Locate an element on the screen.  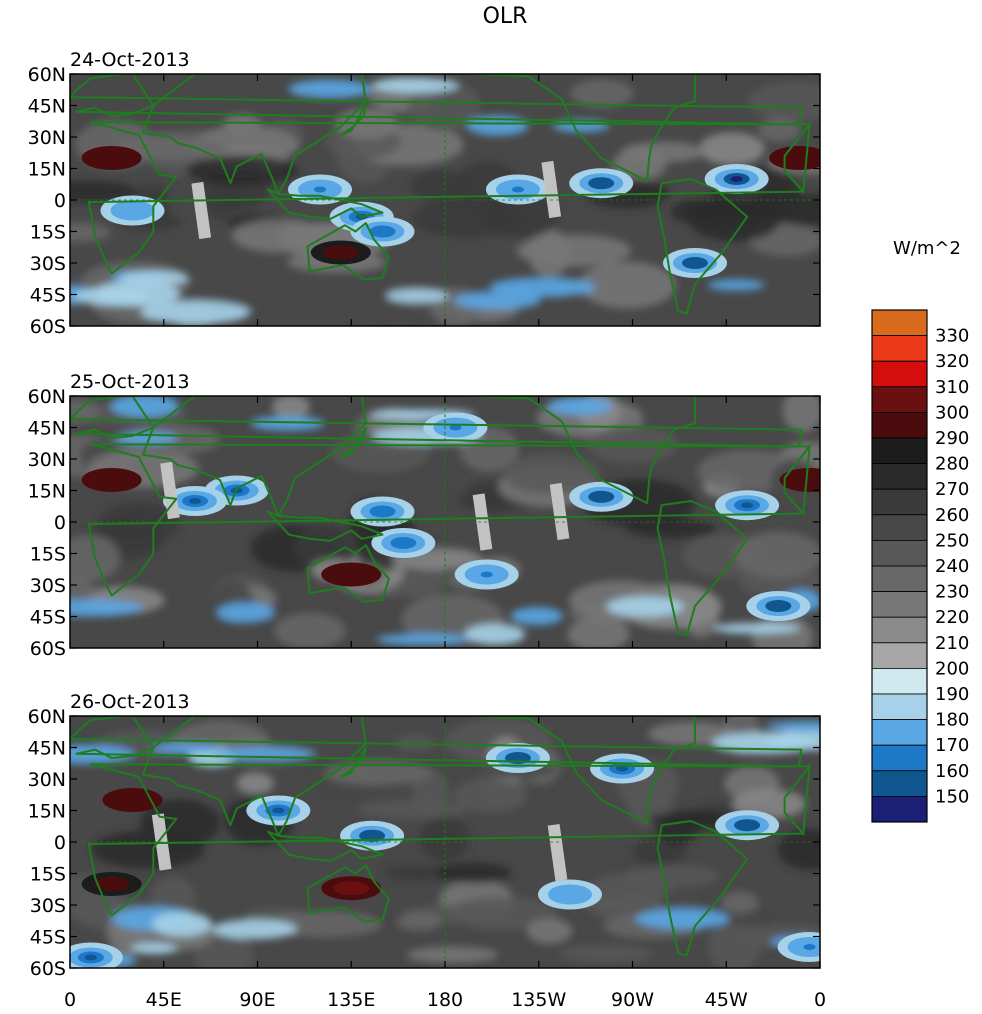
colorbar-level-label: 240 is located at coordinates (952, 566).